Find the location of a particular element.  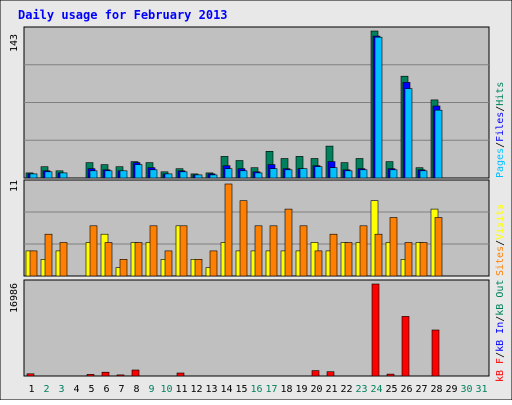

bottom-legend: kB F/kB In/kB Out is located at coordinates (500, 331).